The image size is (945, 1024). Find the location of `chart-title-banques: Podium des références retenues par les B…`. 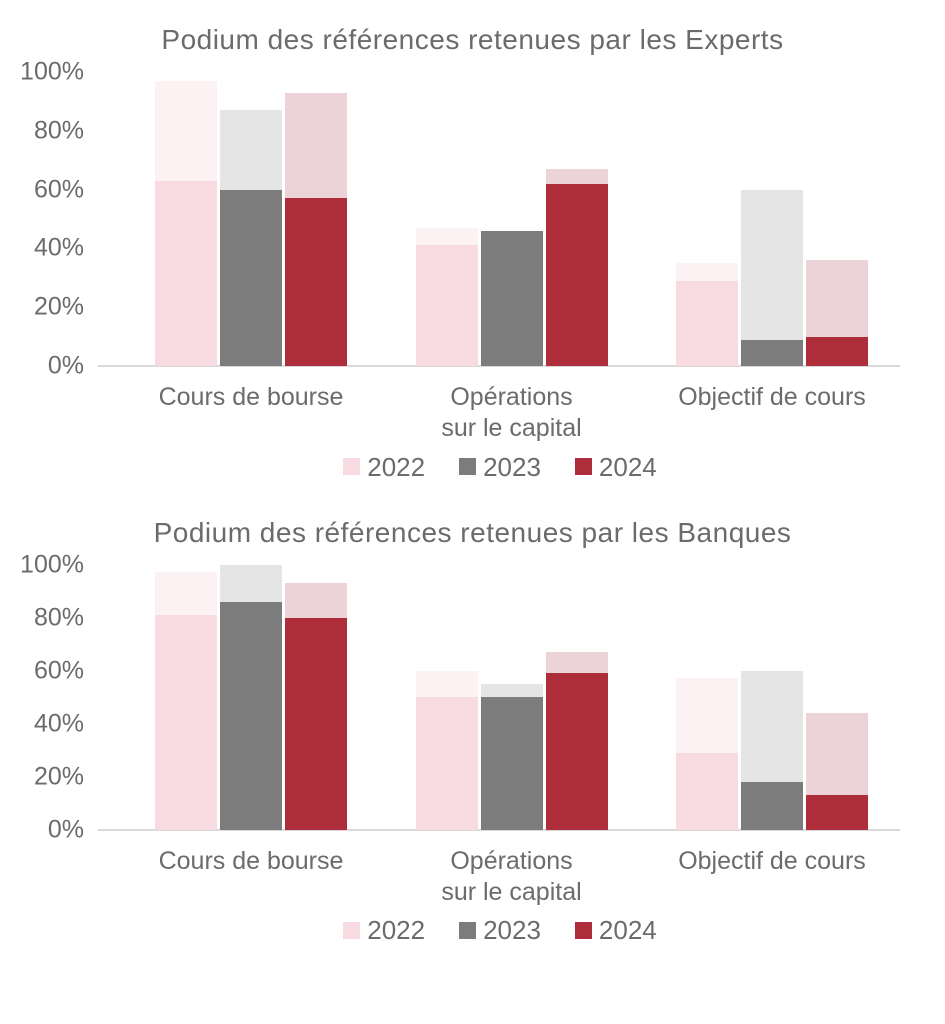

chart-title-banques: Podium des références retenues par les B… is located at coordinates (472, 532).